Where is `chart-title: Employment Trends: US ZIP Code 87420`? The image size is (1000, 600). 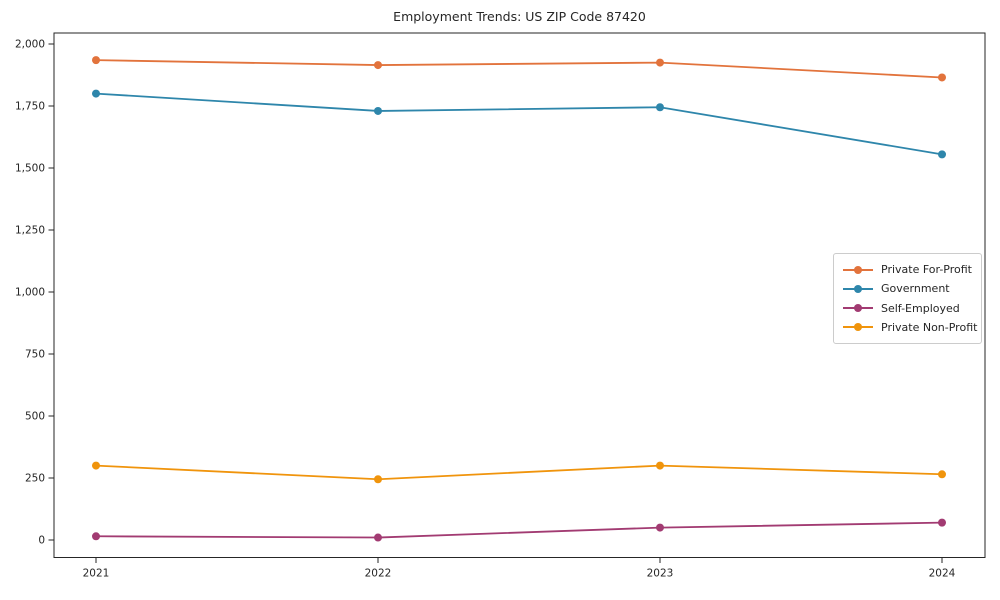 chart-title: Employment Trends: US ZIP Code 87420 is located at coordinates (519, 16).